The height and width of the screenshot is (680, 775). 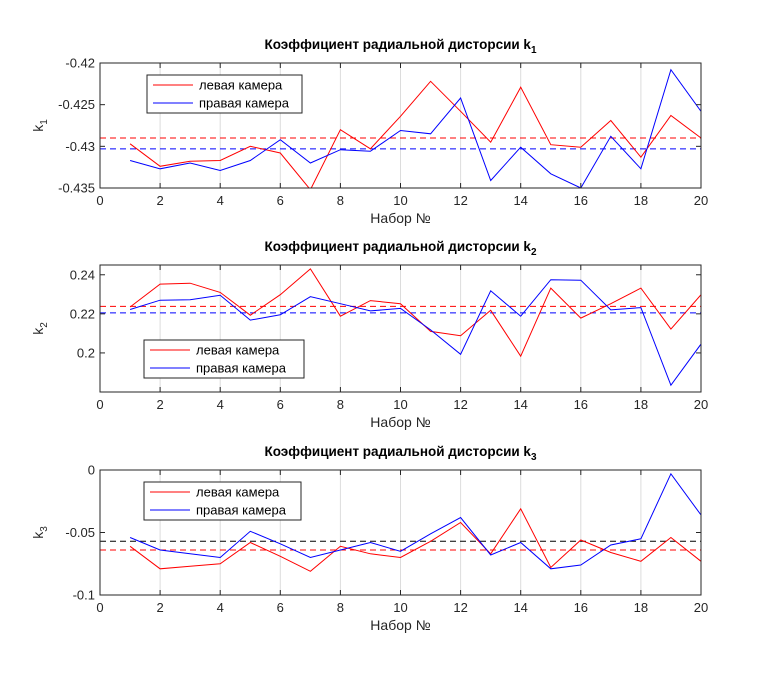 What do you see at coordinates (91, 470) in the screenshot?
I see `y-tick-label: 0` at bounding box center [91, 470].